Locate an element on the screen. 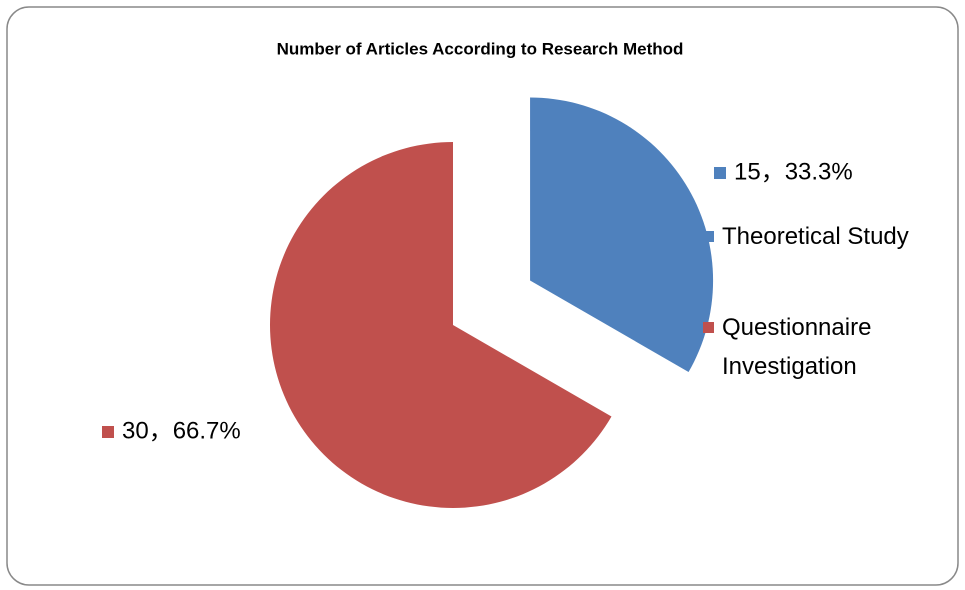 The height and width of the screenshot is (590, 965). pie-slice is located at coordinates (622, 234).